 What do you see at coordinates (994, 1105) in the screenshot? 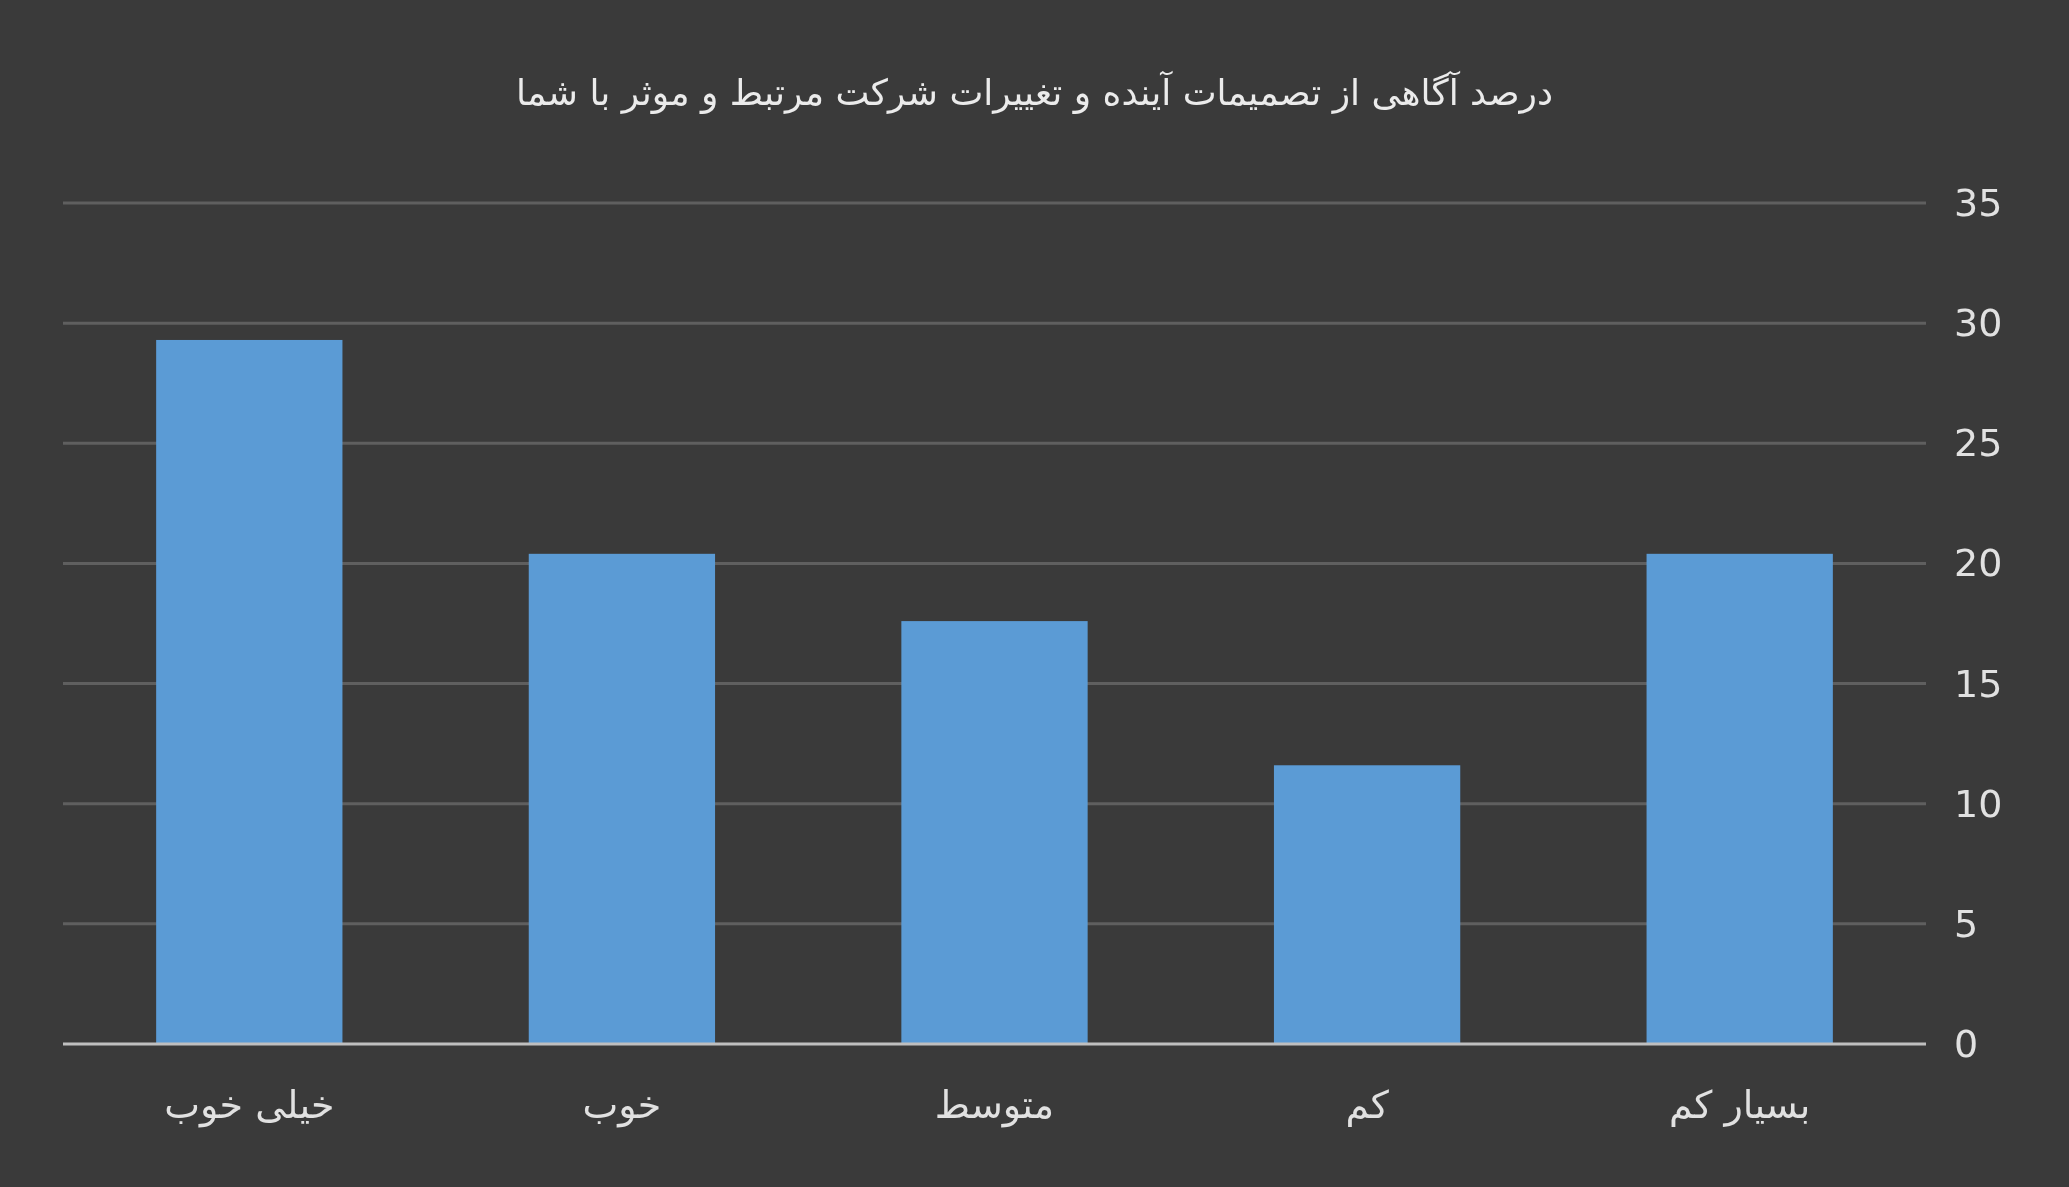
I see `x-tick-label: متوسط` at bounding box center [994, 1105].